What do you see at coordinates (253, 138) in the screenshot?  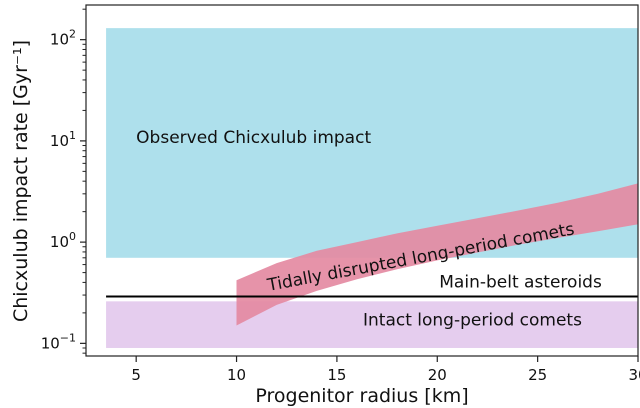 I see `observed-region-label: Observed Chicxulub impact` at bounding box center [253, 138].